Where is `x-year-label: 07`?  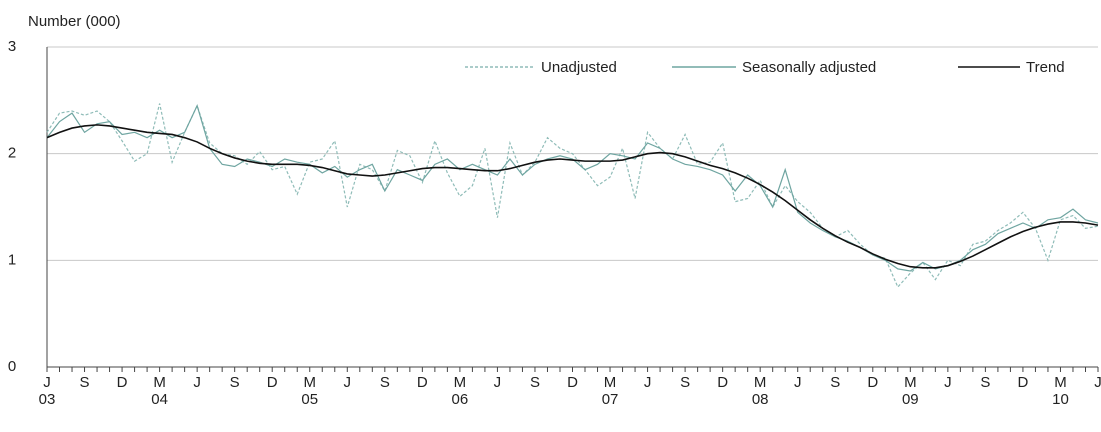
x-year-label: 07 is located at coordinates (610, 399).